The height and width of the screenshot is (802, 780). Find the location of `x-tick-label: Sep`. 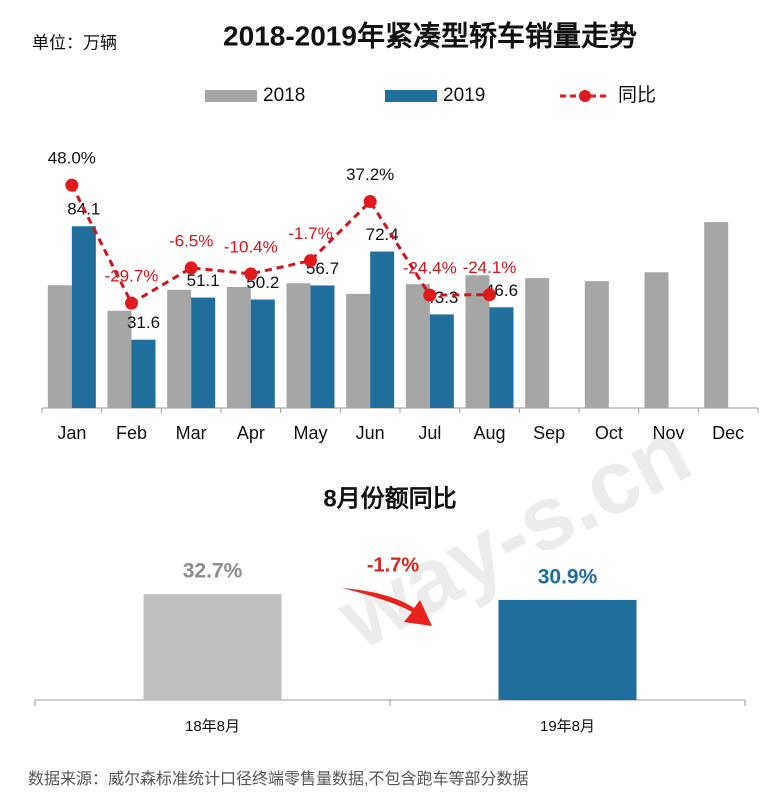

x-tick-label: Sep is located at coordinates (549, 433).